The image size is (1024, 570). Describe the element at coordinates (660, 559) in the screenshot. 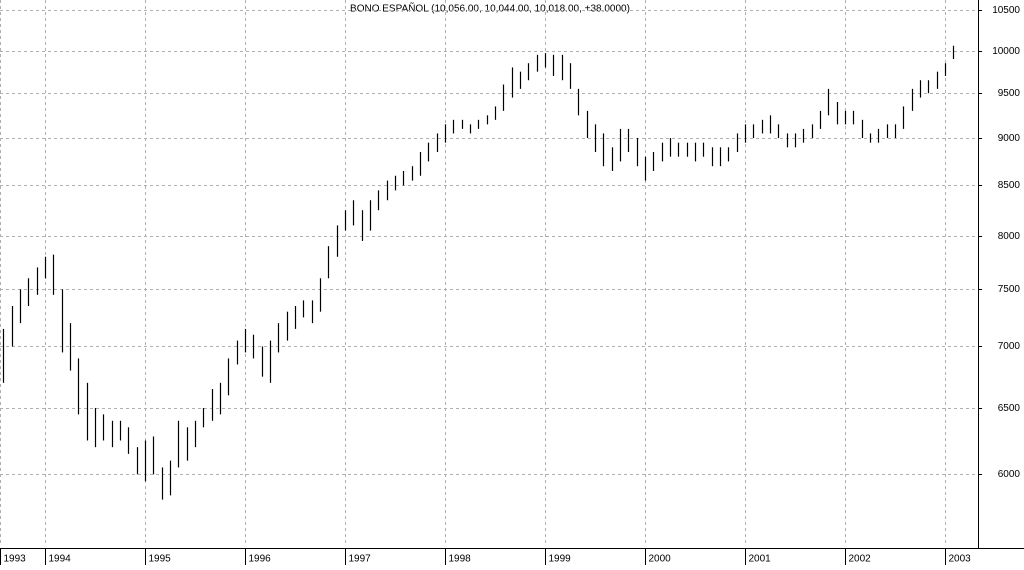

I see `x-tick-label: 2000` at that location.